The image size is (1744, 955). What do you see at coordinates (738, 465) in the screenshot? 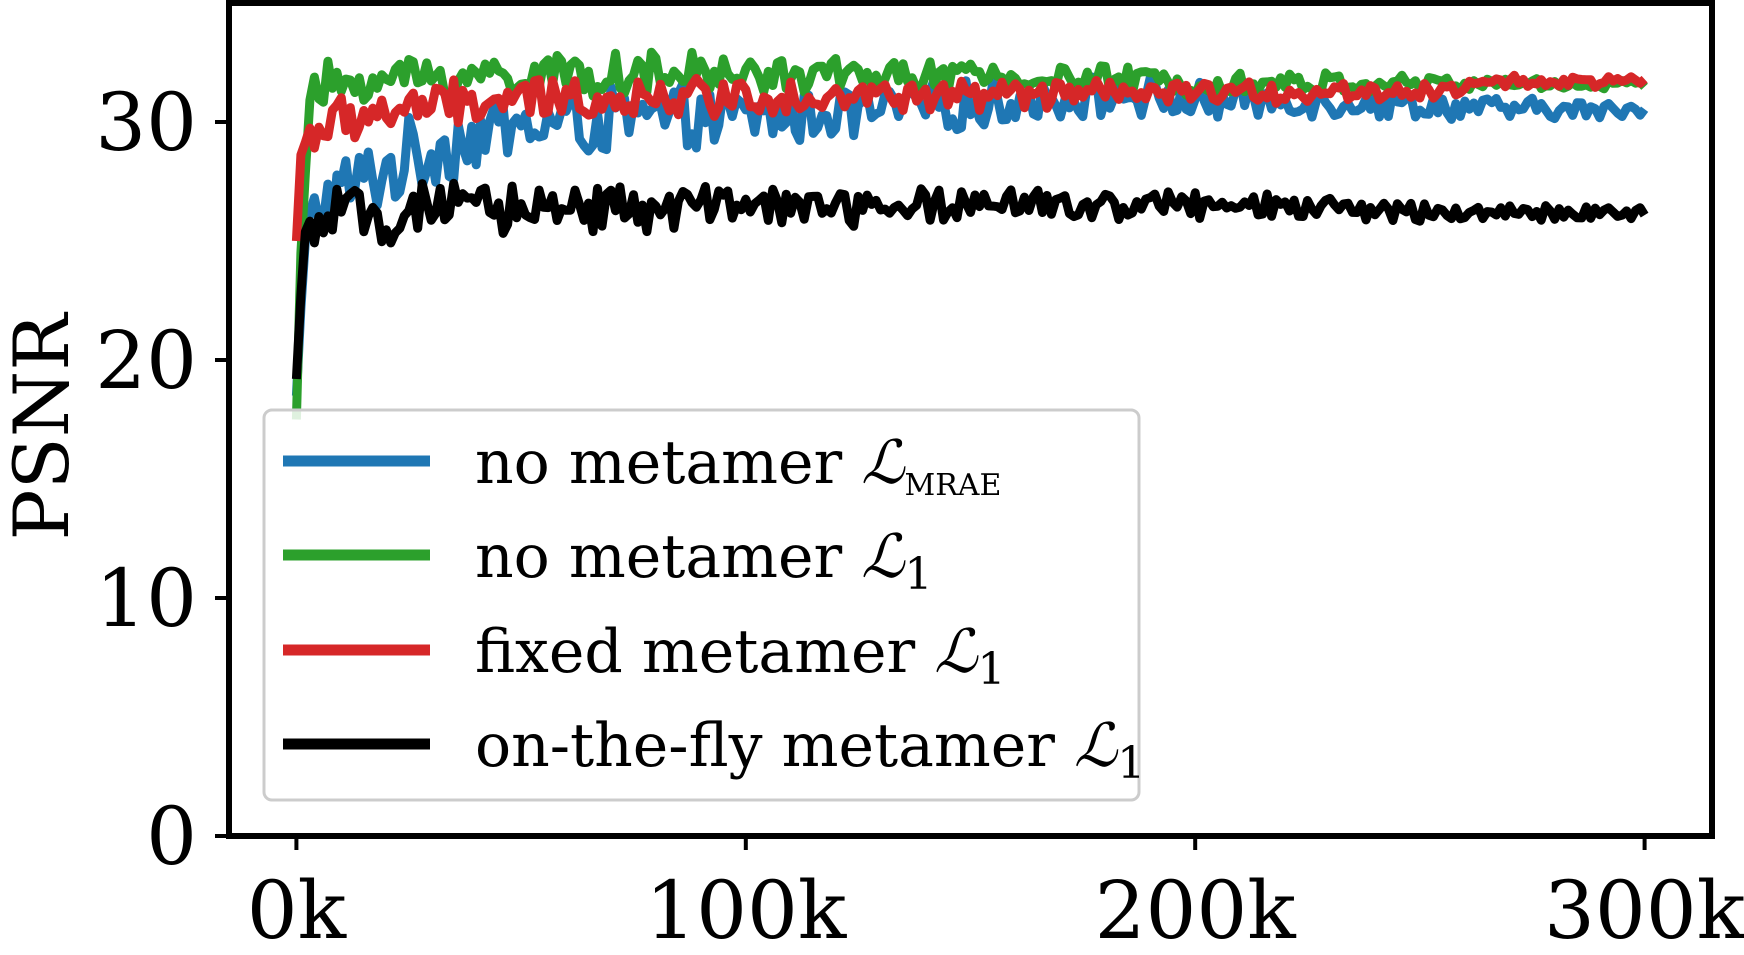
I see `legend-label: no metamer ℒMRAE` at bounding box center [738, 465].